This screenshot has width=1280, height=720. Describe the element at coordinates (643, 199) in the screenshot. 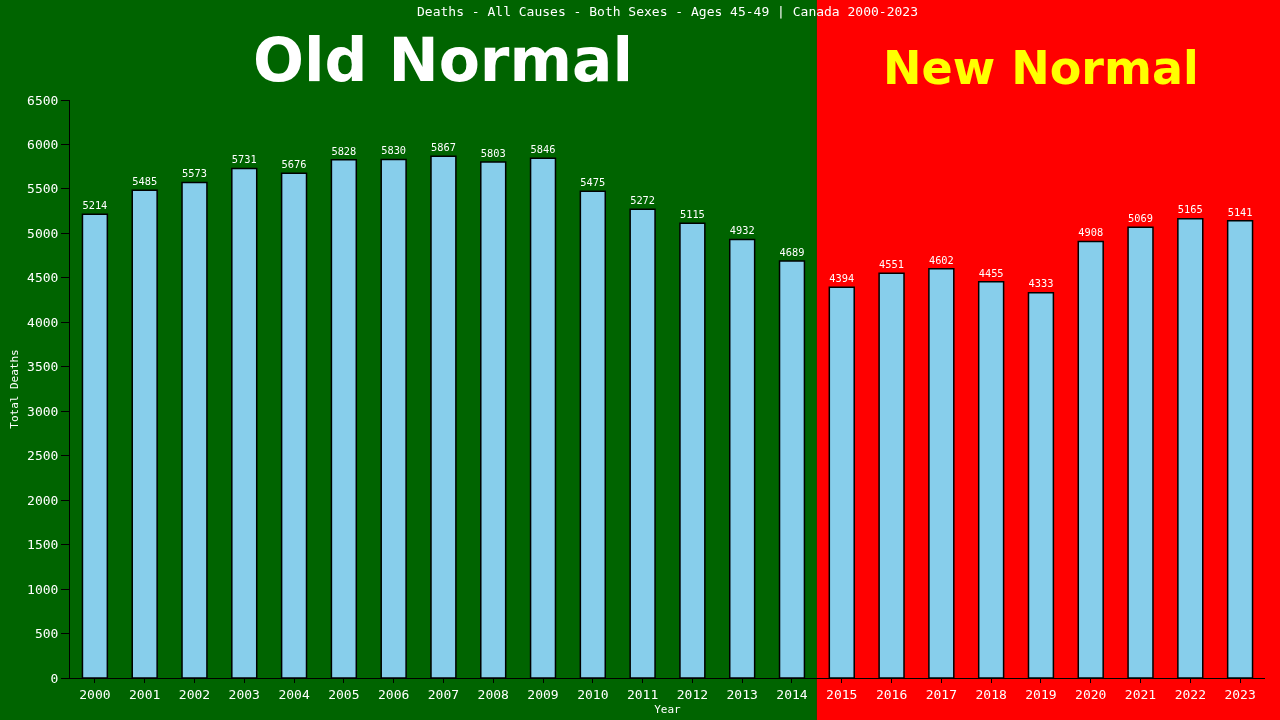

I see `data-label: 5272` at that location.